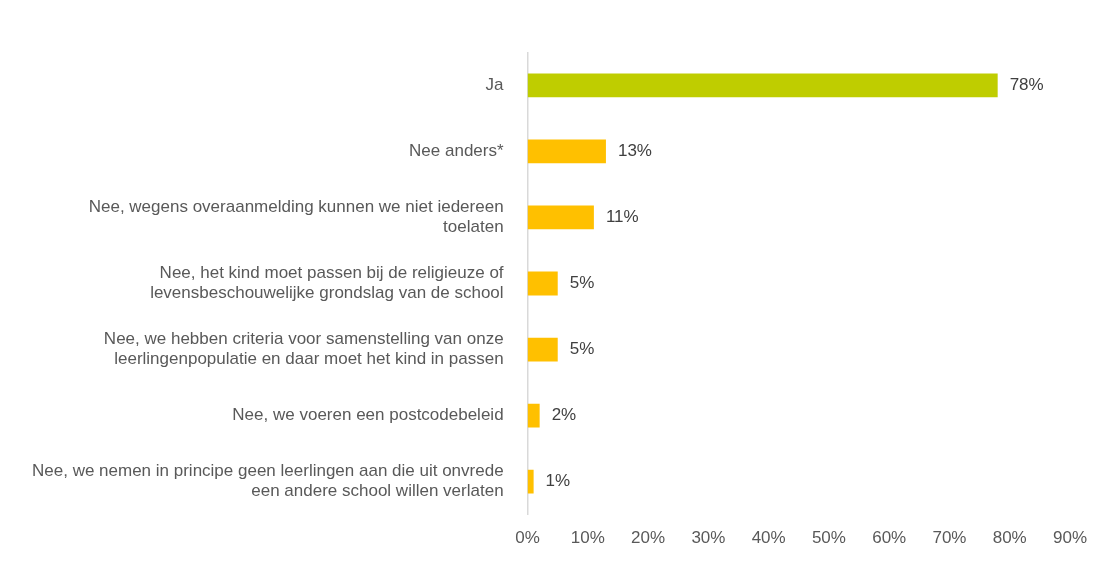  What do you see at coordinates (768, 538) in the screenshot?
I see `x-tick-label: 40%` at bounding box center [768, 538].